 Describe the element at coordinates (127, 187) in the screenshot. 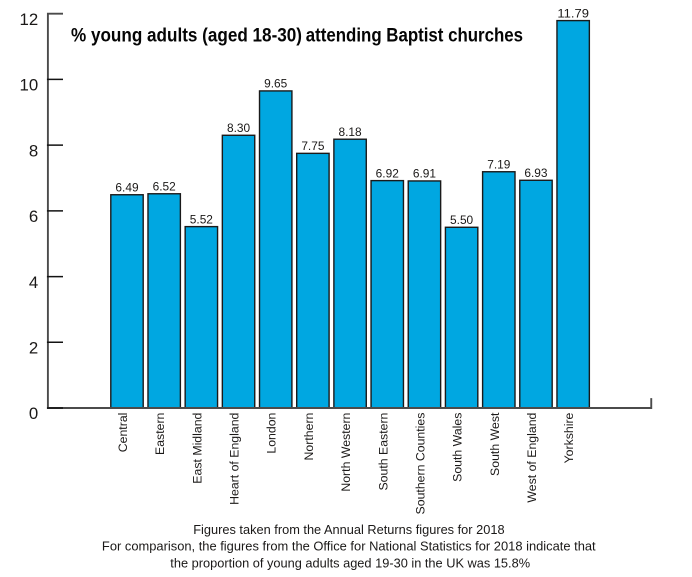

I see `svg-text: 6.49` at that location.